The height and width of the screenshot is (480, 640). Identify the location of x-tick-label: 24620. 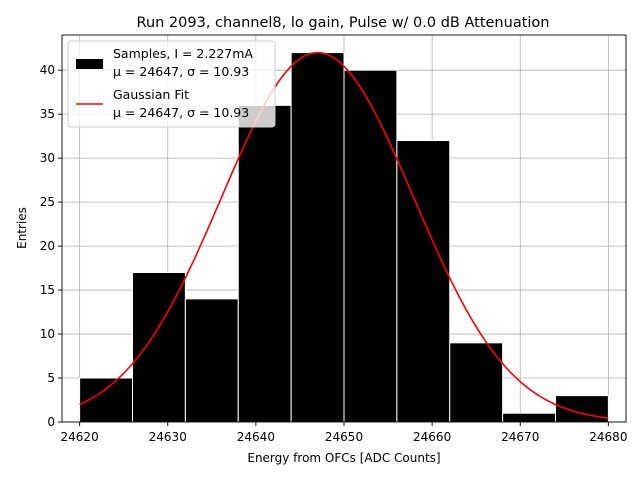
(80, 437).